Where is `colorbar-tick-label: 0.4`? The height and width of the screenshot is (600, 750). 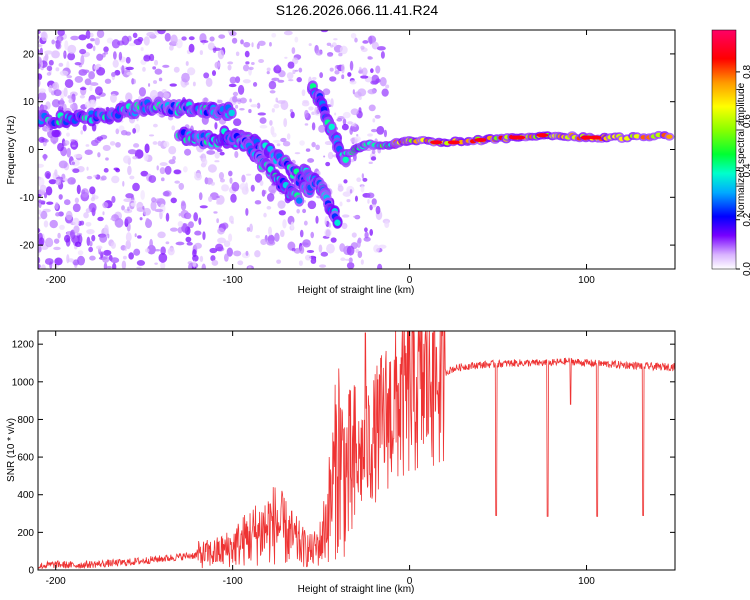 colorbar-tick-label: 0.4 is located at coordinates (746, 170).